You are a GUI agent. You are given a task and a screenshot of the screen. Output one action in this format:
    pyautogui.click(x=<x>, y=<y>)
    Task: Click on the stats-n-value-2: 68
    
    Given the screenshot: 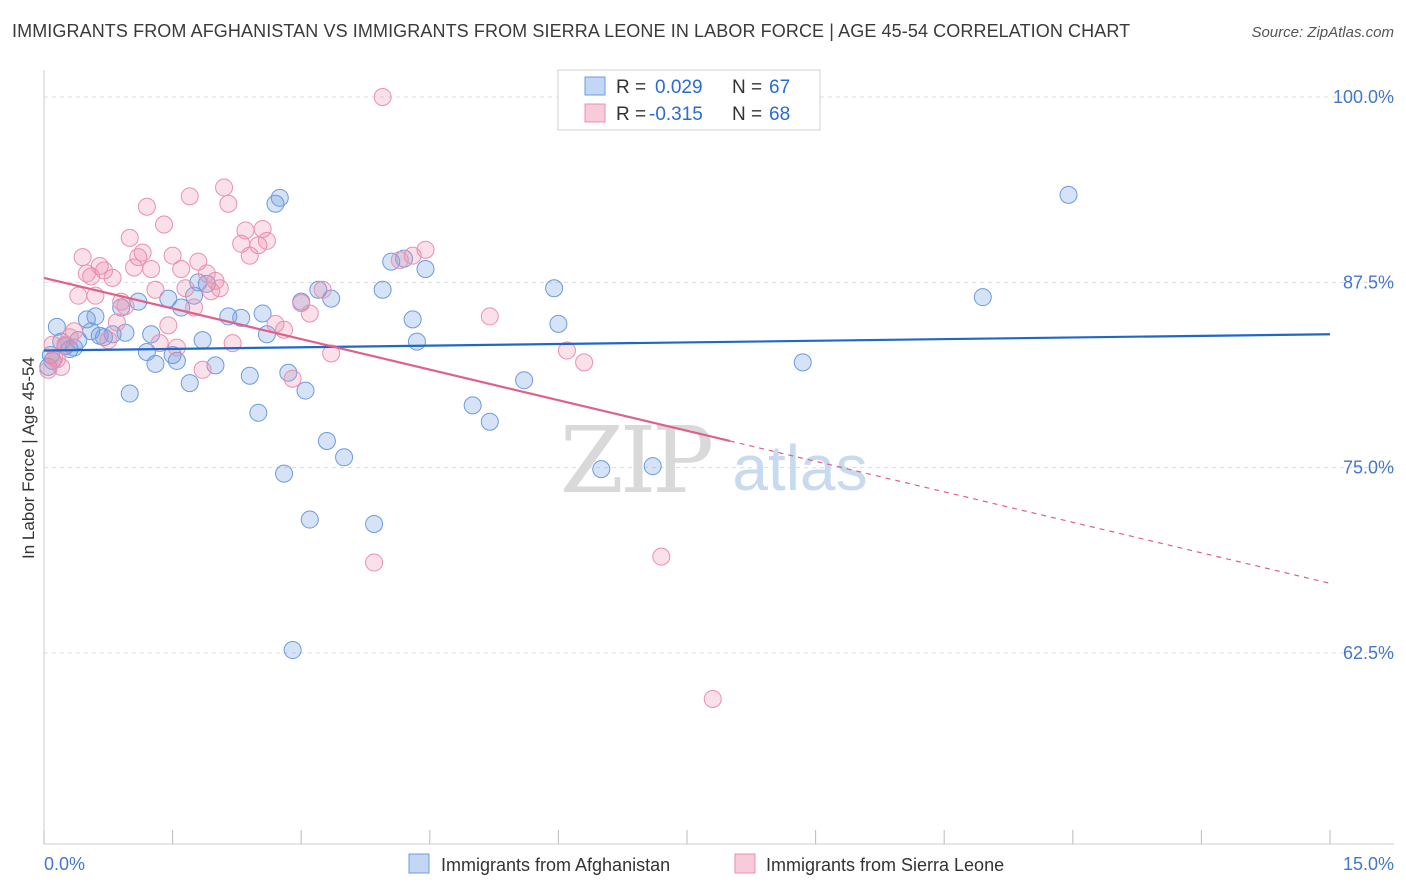 What is the action you would take?
    pyautogui.click(x=779, y=114)
    